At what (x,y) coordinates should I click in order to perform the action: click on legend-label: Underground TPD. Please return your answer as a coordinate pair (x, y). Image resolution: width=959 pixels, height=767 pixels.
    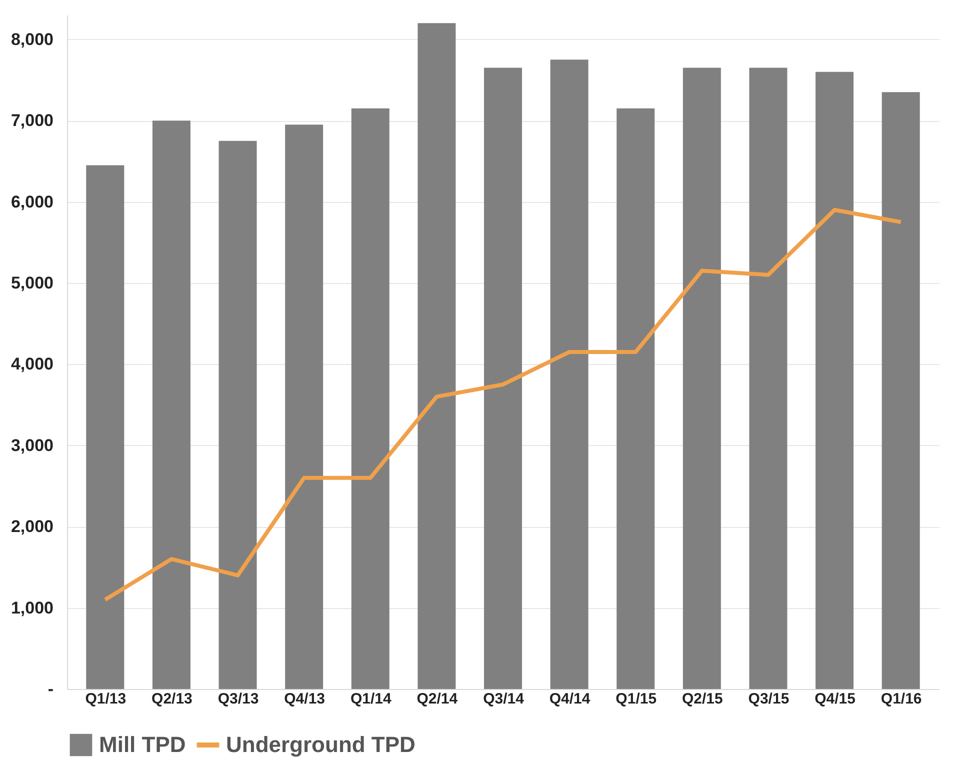
    Looking at the image, I should click on (321, 744).